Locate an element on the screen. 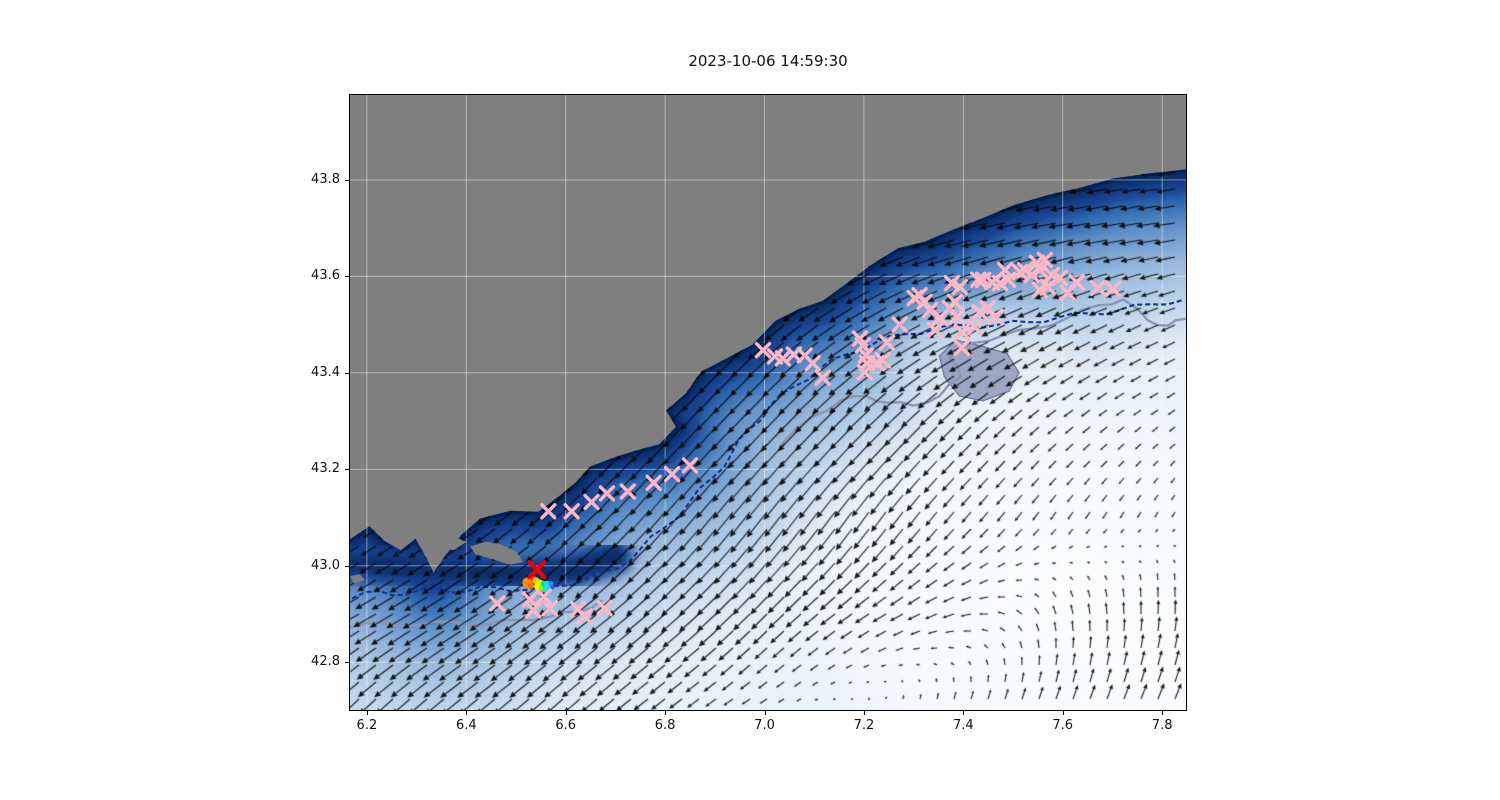 This screenshot has height=800, width=1500. y-tick-label: 43.0 is located at coordinates (325, 565).